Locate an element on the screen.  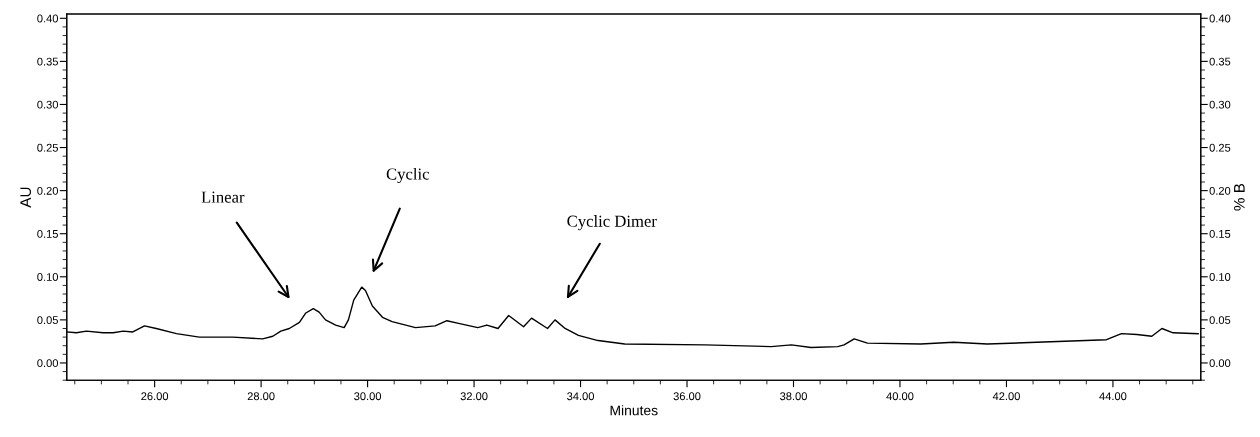
y2-tick-label: 0.15 is located at coordinates (1220, 233).